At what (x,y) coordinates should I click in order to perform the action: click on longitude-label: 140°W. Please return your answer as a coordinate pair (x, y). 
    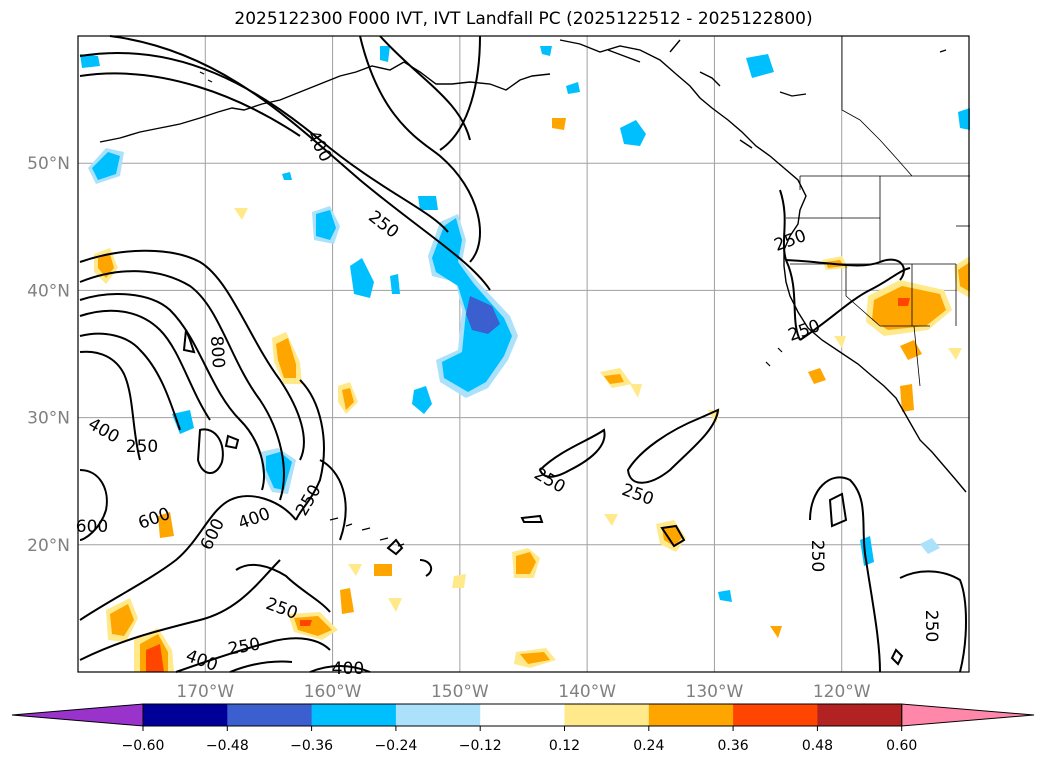
    Looking at the image, I should click on (587, 692).